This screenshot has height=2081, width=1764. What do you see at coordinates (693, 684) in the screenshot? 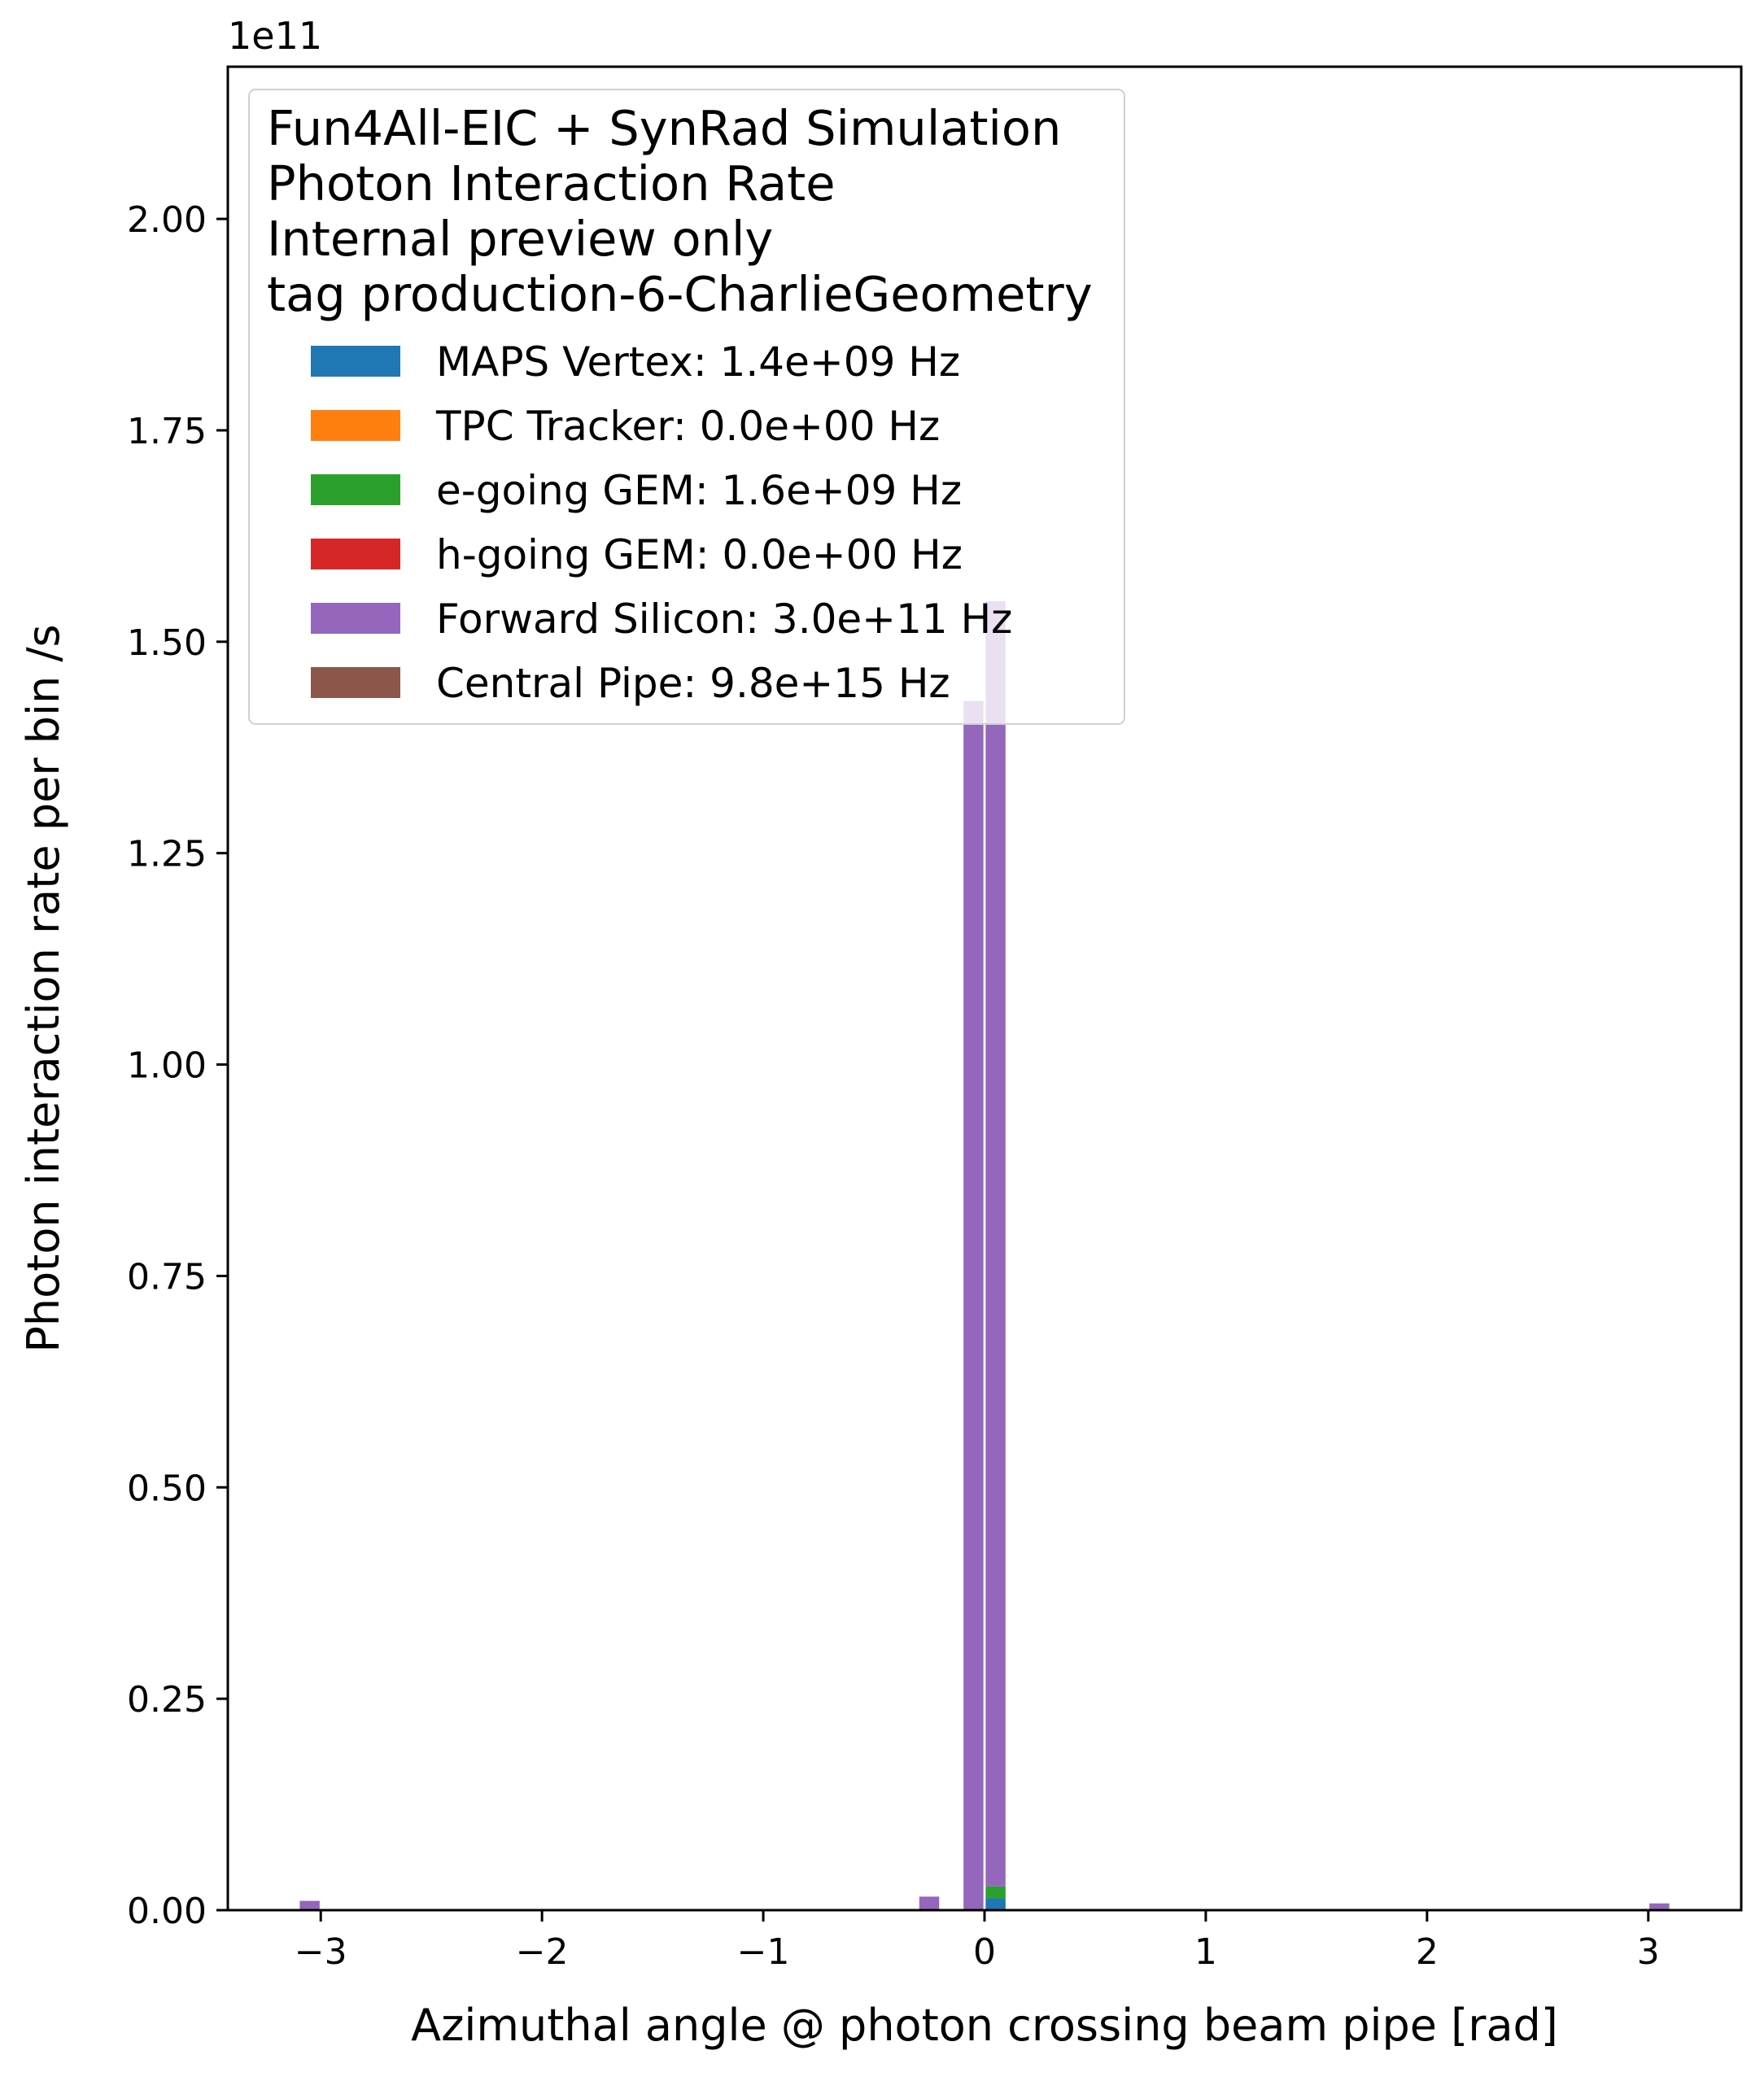
I see `legend-label-5: Central Pipe: 9.8e+15 Hz` at bounding box center [693, 684].